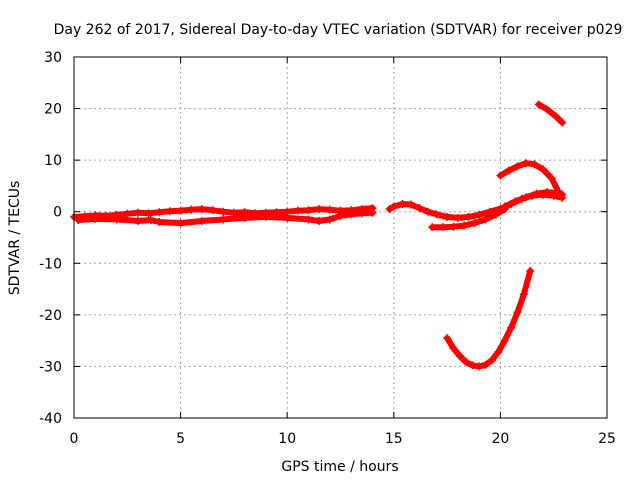 This screenshot has width=640, height=480. I want to click on y-tick-label: 0, so click(57, 213).